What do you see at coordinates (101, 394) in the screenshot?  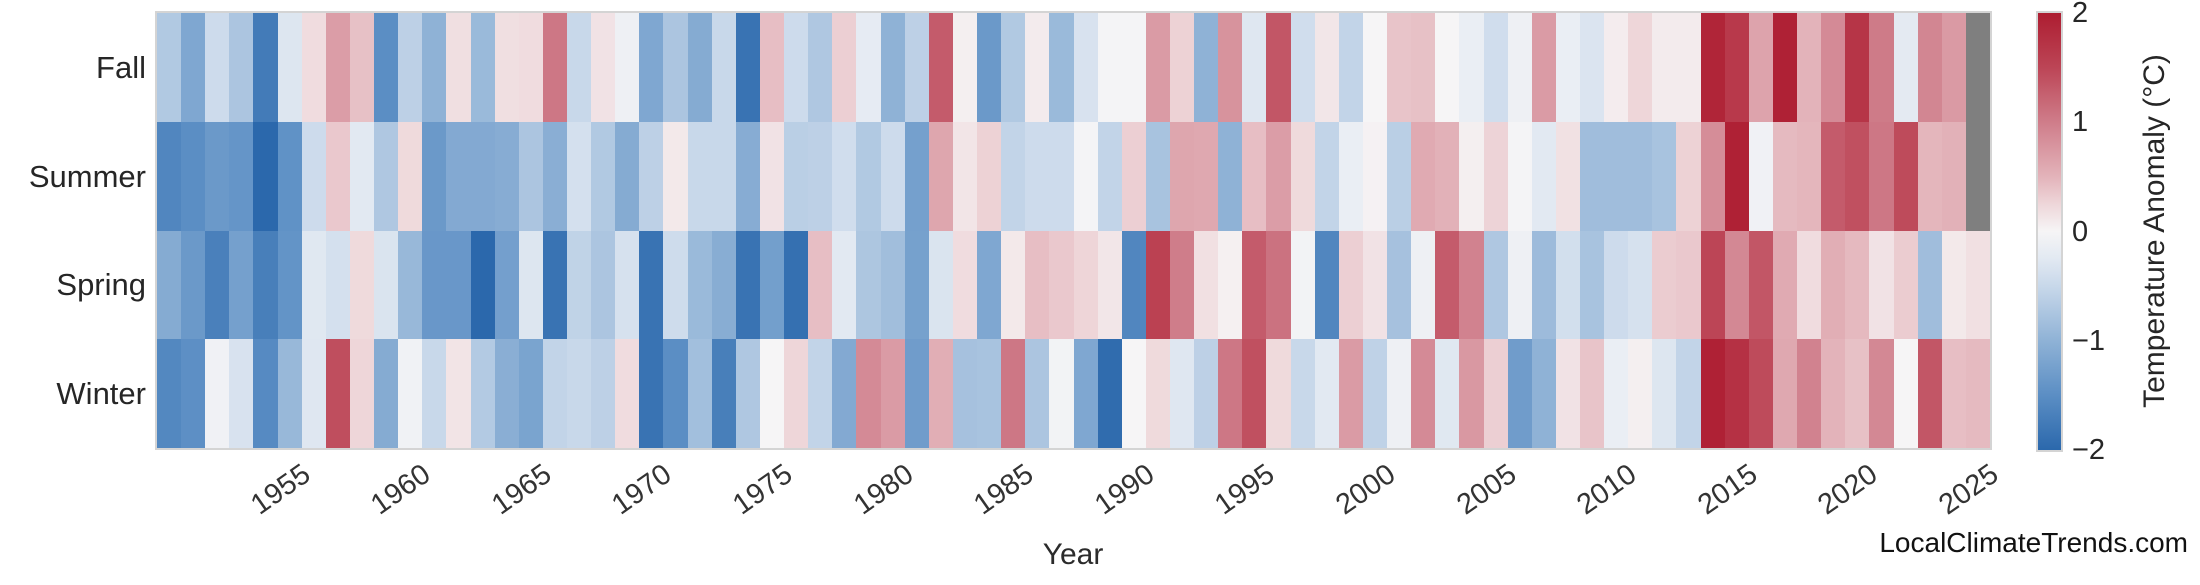 I see `row-label-winter: Winter` at bounding box center [101, 394].